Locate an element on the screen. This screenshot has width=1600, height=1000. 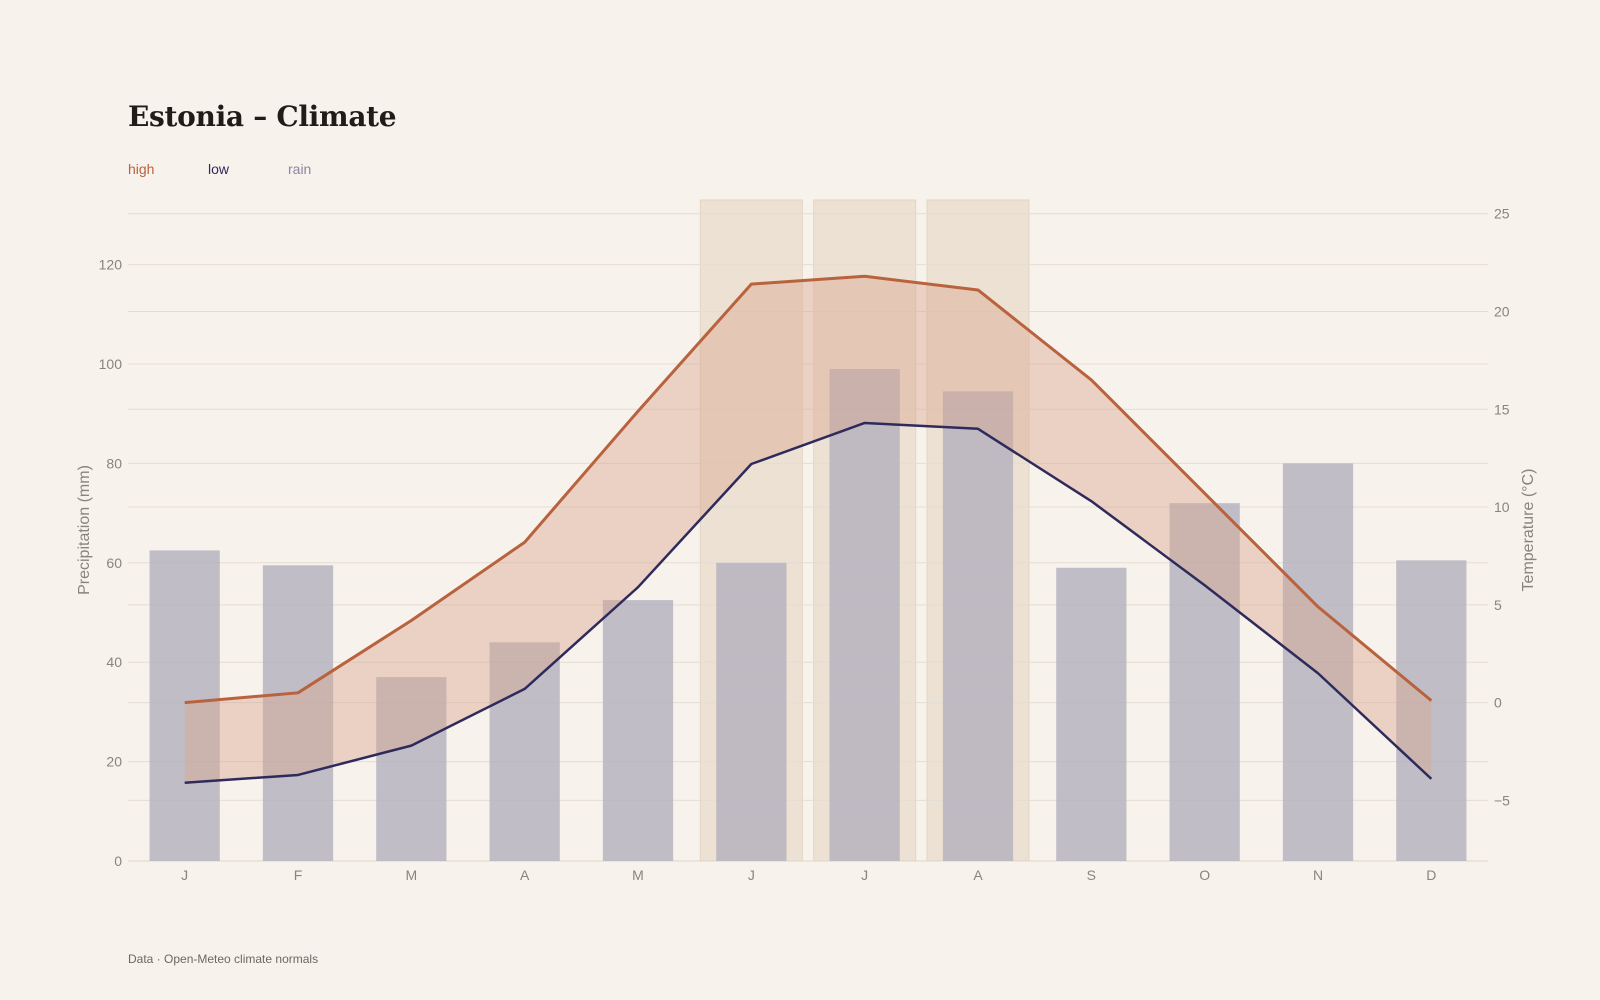
x-axis-label-6: J is located at coordinates (864, 875).